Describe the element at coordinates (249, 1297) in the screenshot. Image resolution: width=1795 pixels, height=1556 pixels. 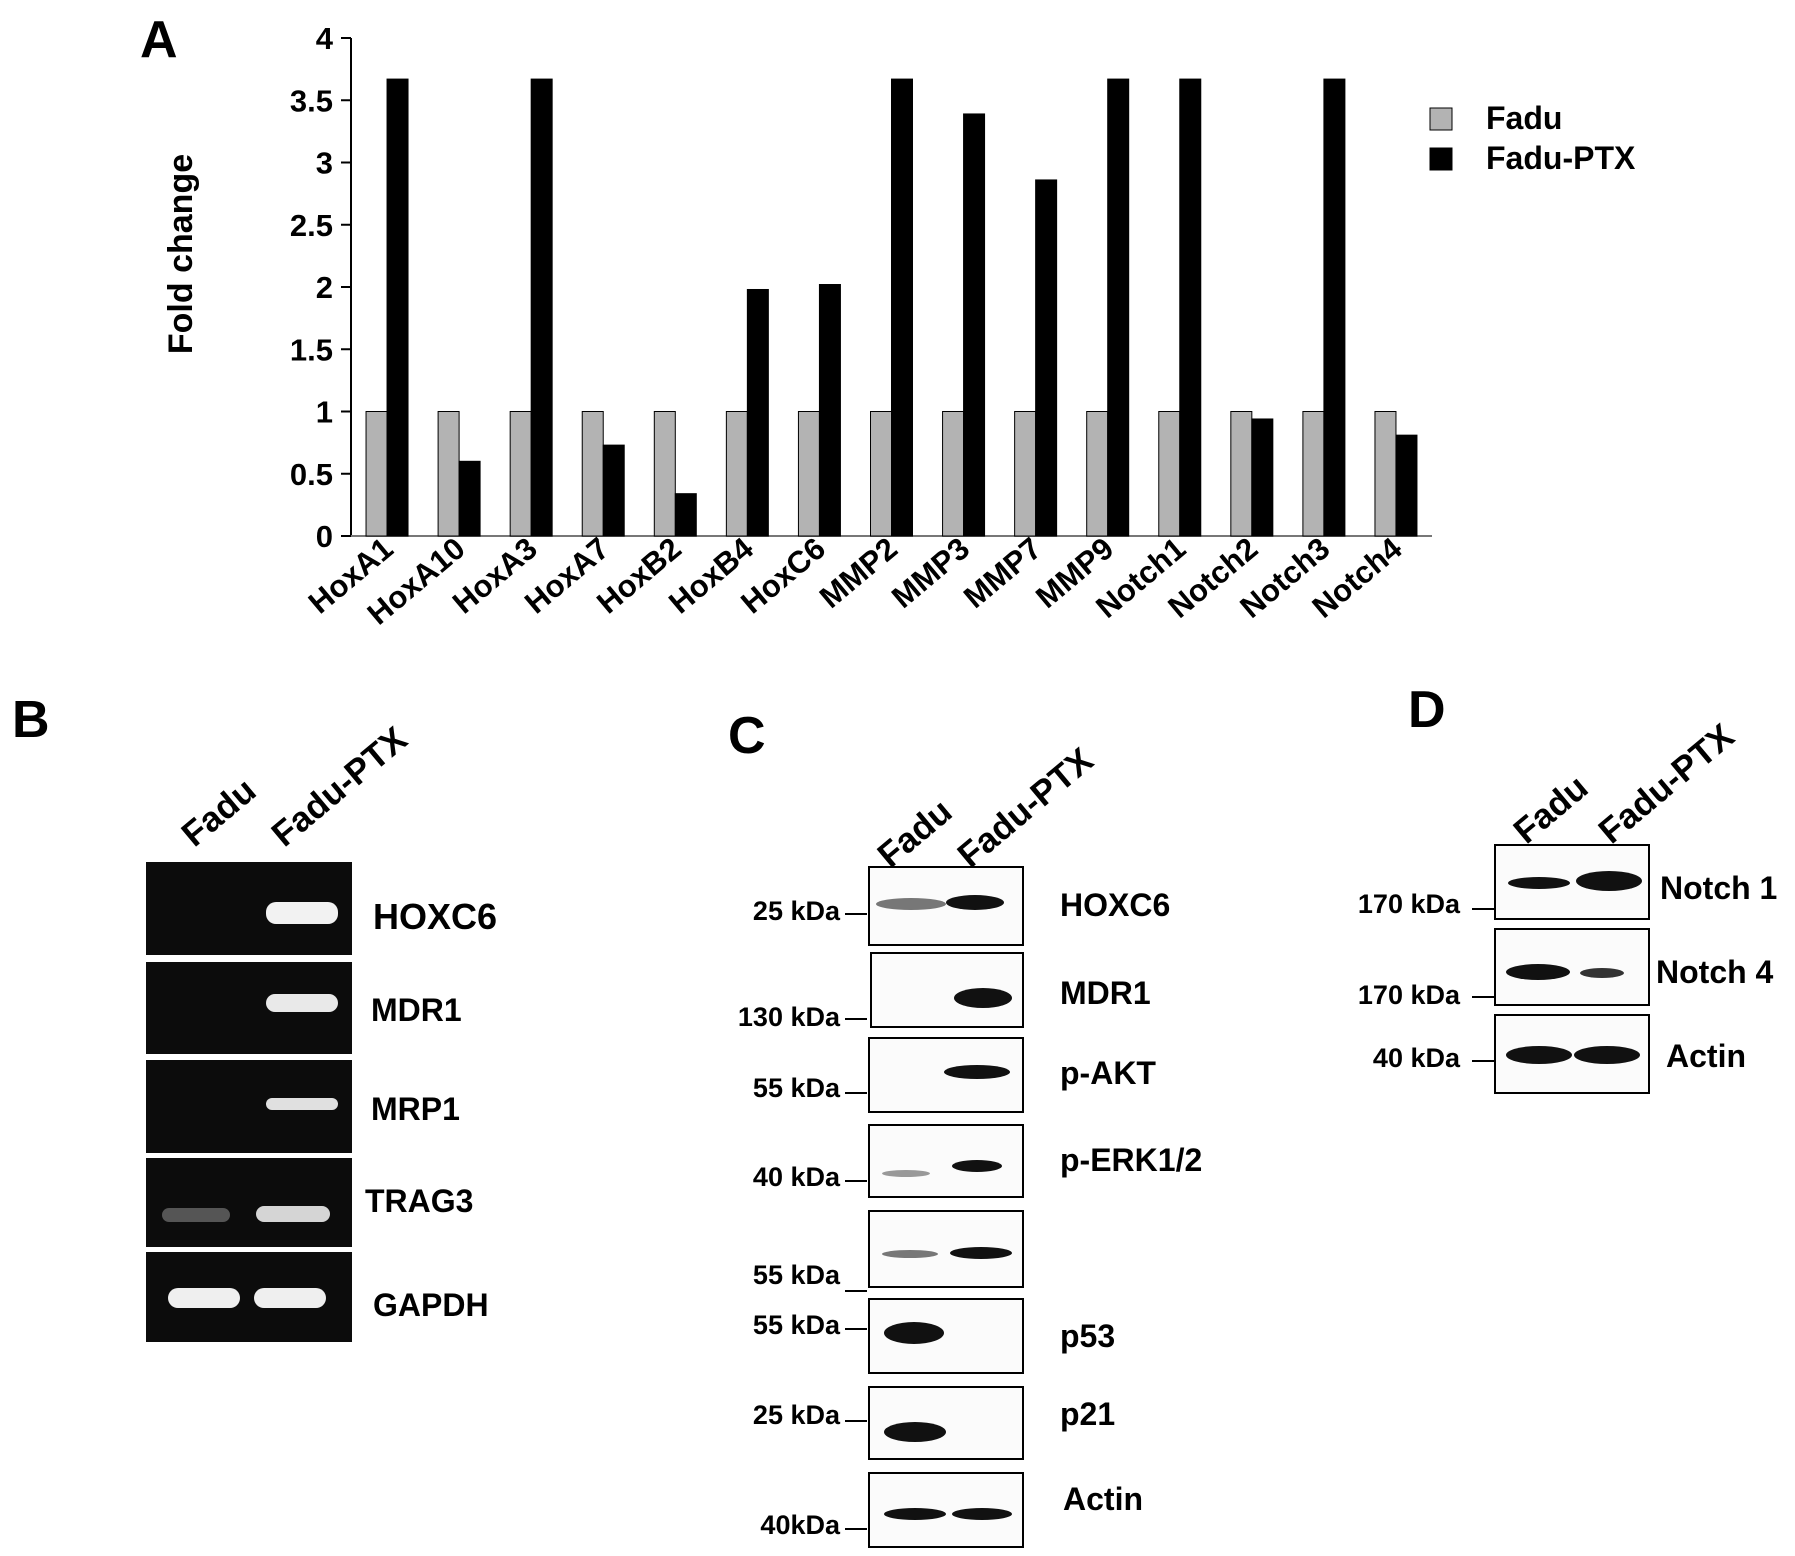
I see `gel-row-gapdh` at that location.